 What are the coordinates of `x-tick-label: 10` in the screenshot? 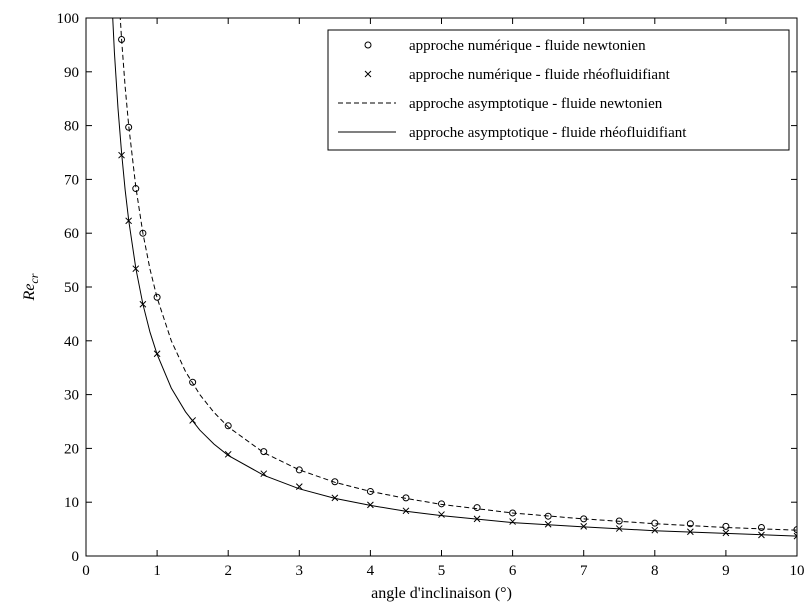 It's located at (797, 571).